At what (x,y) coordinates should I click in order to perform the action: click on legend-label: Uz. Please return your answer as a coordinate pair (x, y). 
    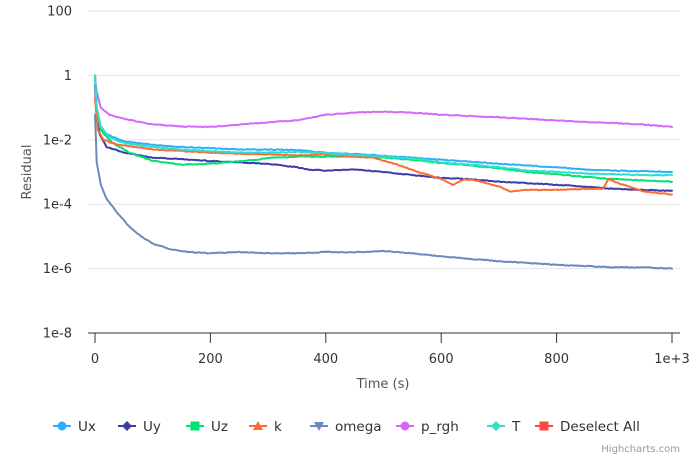
    Looking at the image, I should click on (219, 427).